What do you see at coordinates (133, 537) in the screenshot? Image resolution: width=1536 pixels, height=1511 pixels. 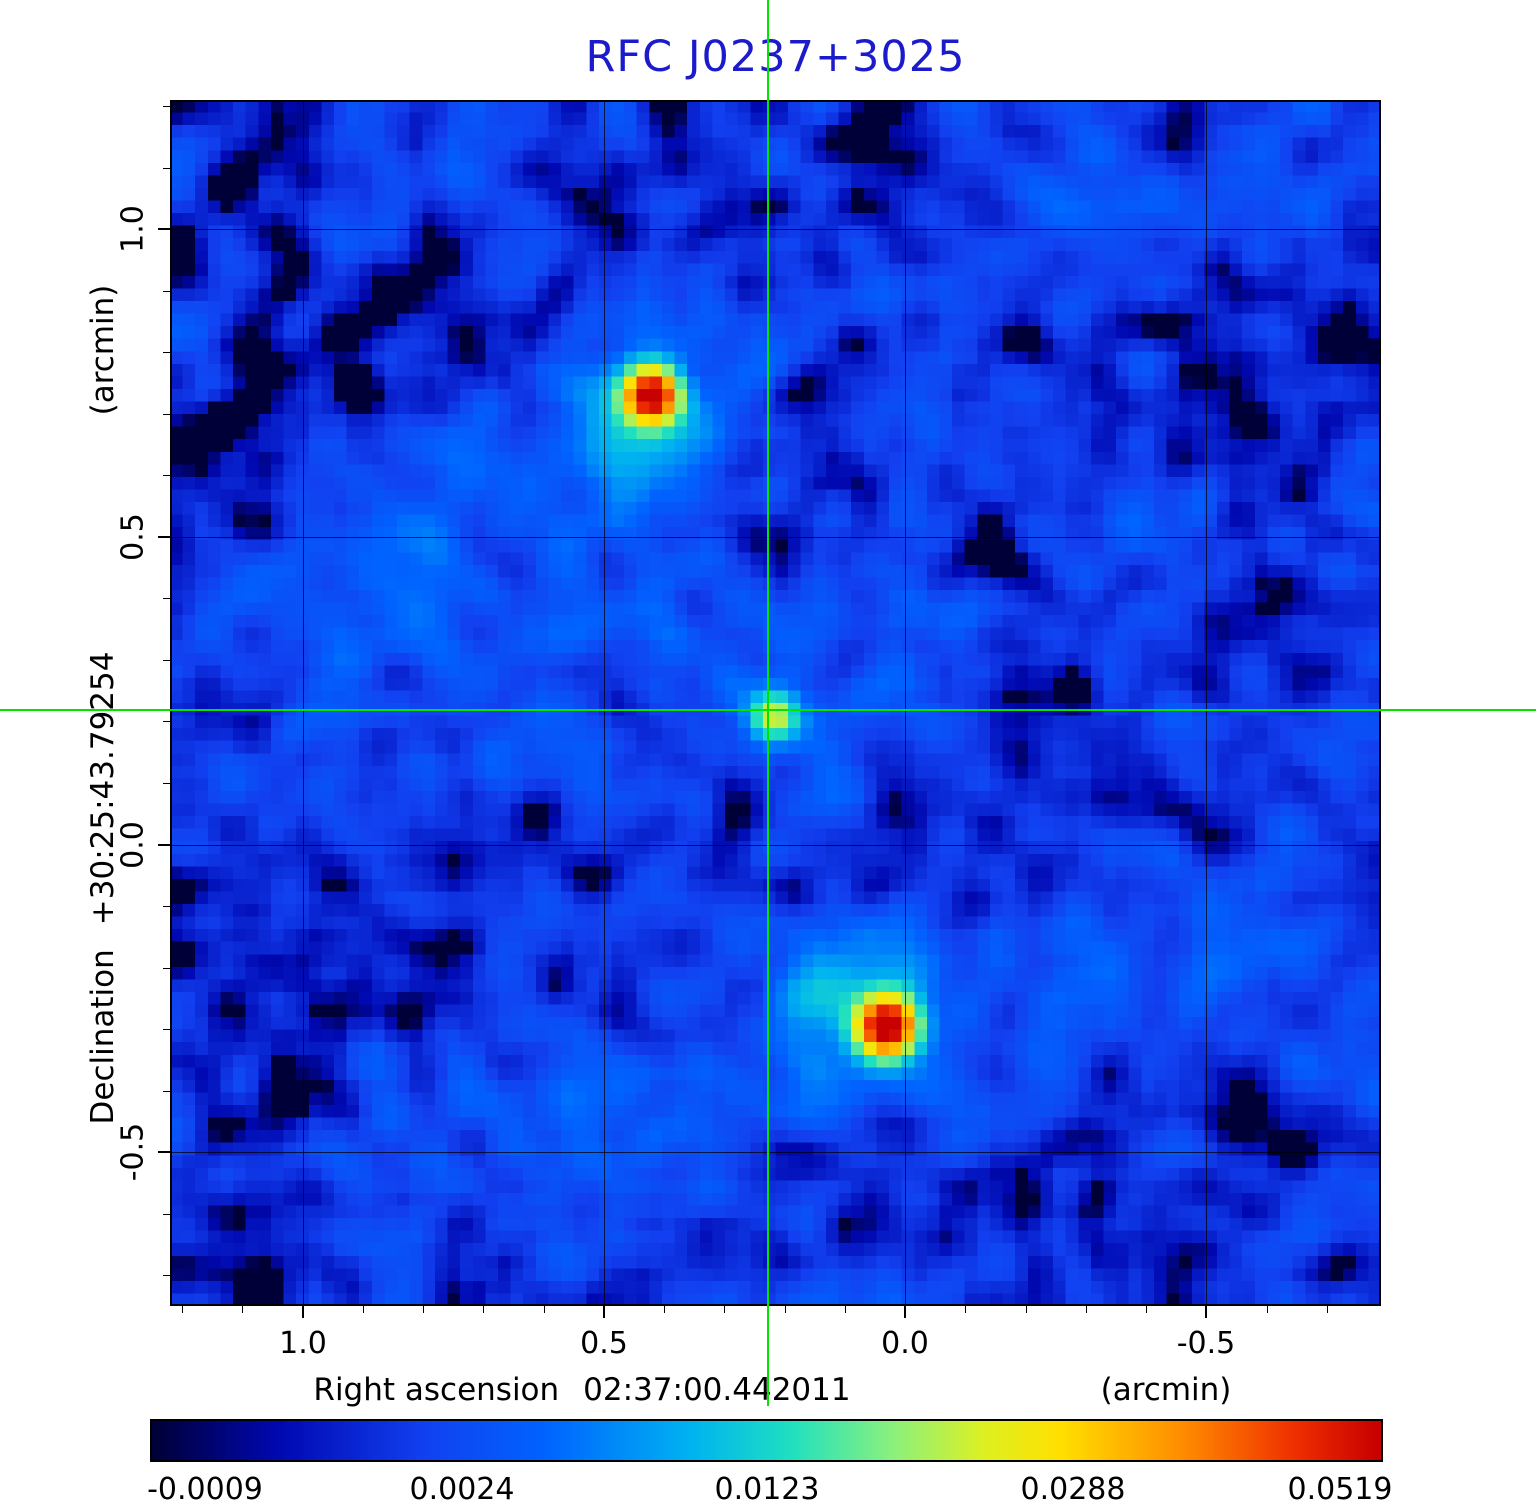 I see `y-tick-label: 0.5` at bounding box center [133, 537].